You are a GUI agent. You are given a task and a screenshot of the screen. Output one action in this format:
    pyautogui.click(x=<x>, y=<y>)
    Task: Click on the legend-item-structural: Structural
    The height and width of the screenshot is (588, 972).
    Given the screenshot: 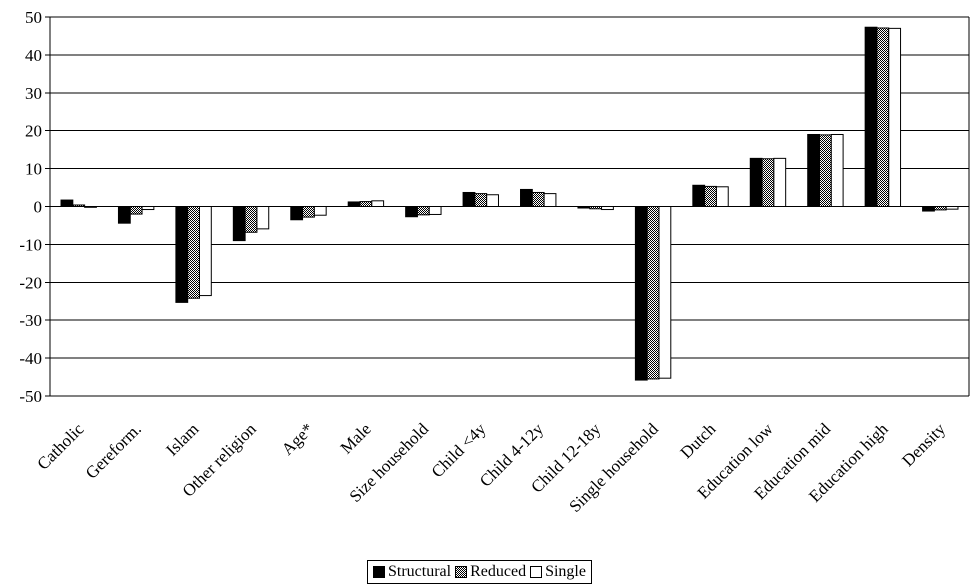 What is the action you would take?
    pyautogui.click(x=412, y=572)
    